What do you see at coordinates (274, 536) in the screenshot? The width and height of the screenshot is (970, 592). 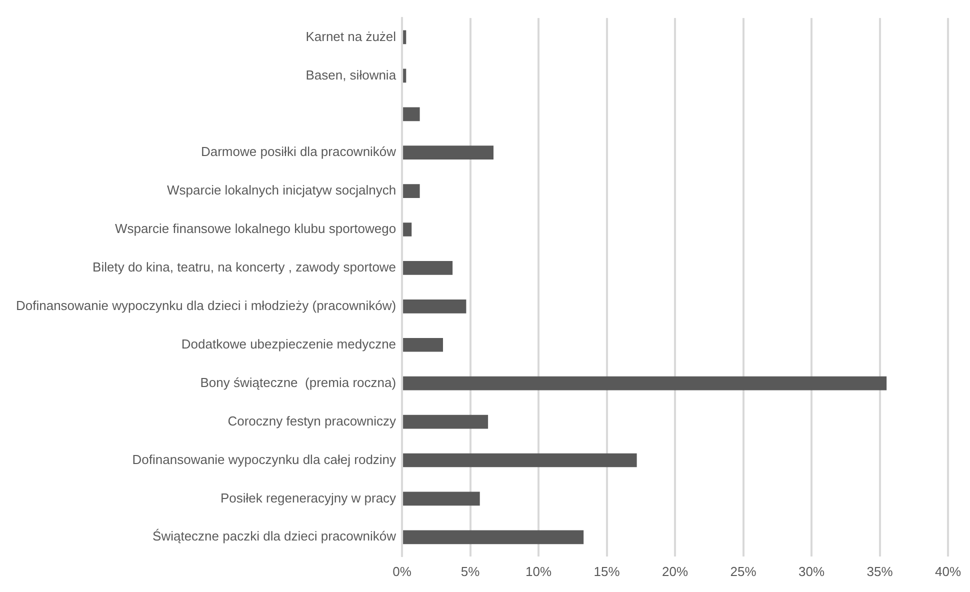 I see `y-tick-label: Świąteczne paczki dla dzieci pracowników` at bounding box center [274, 536].